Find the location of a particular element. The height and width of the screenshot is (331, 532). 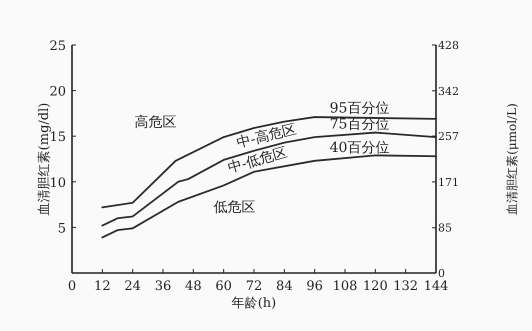

x-tick-label: 120 is located at coordinates (375, 286).